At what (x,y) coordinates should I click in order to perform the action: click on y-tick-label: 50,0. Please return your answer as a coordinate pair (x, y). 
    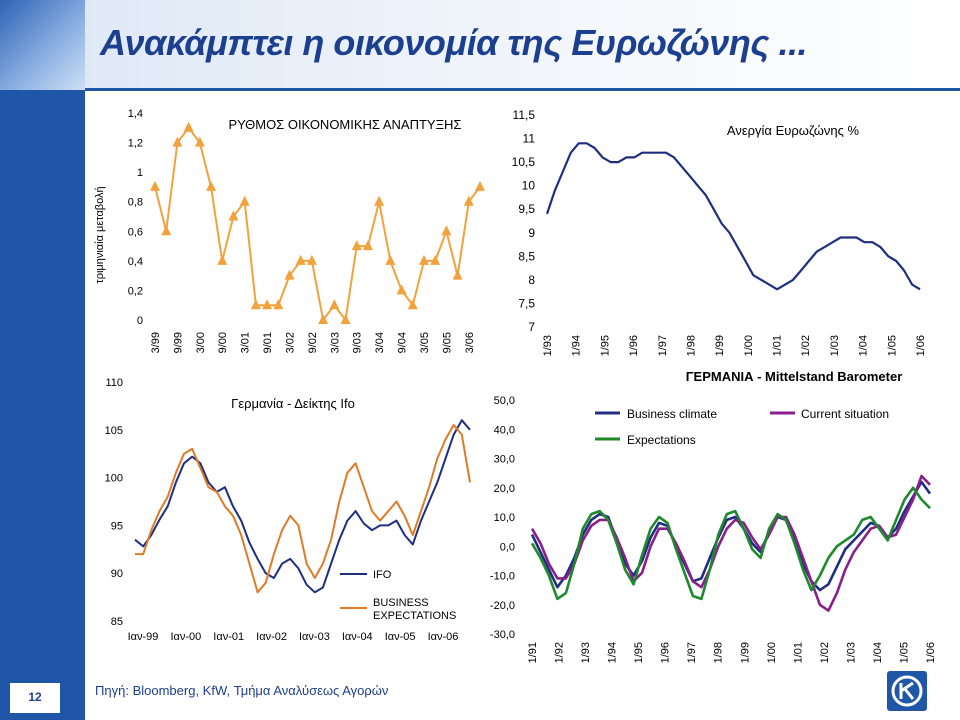
    Looking at the image, I should click on (504, 401).